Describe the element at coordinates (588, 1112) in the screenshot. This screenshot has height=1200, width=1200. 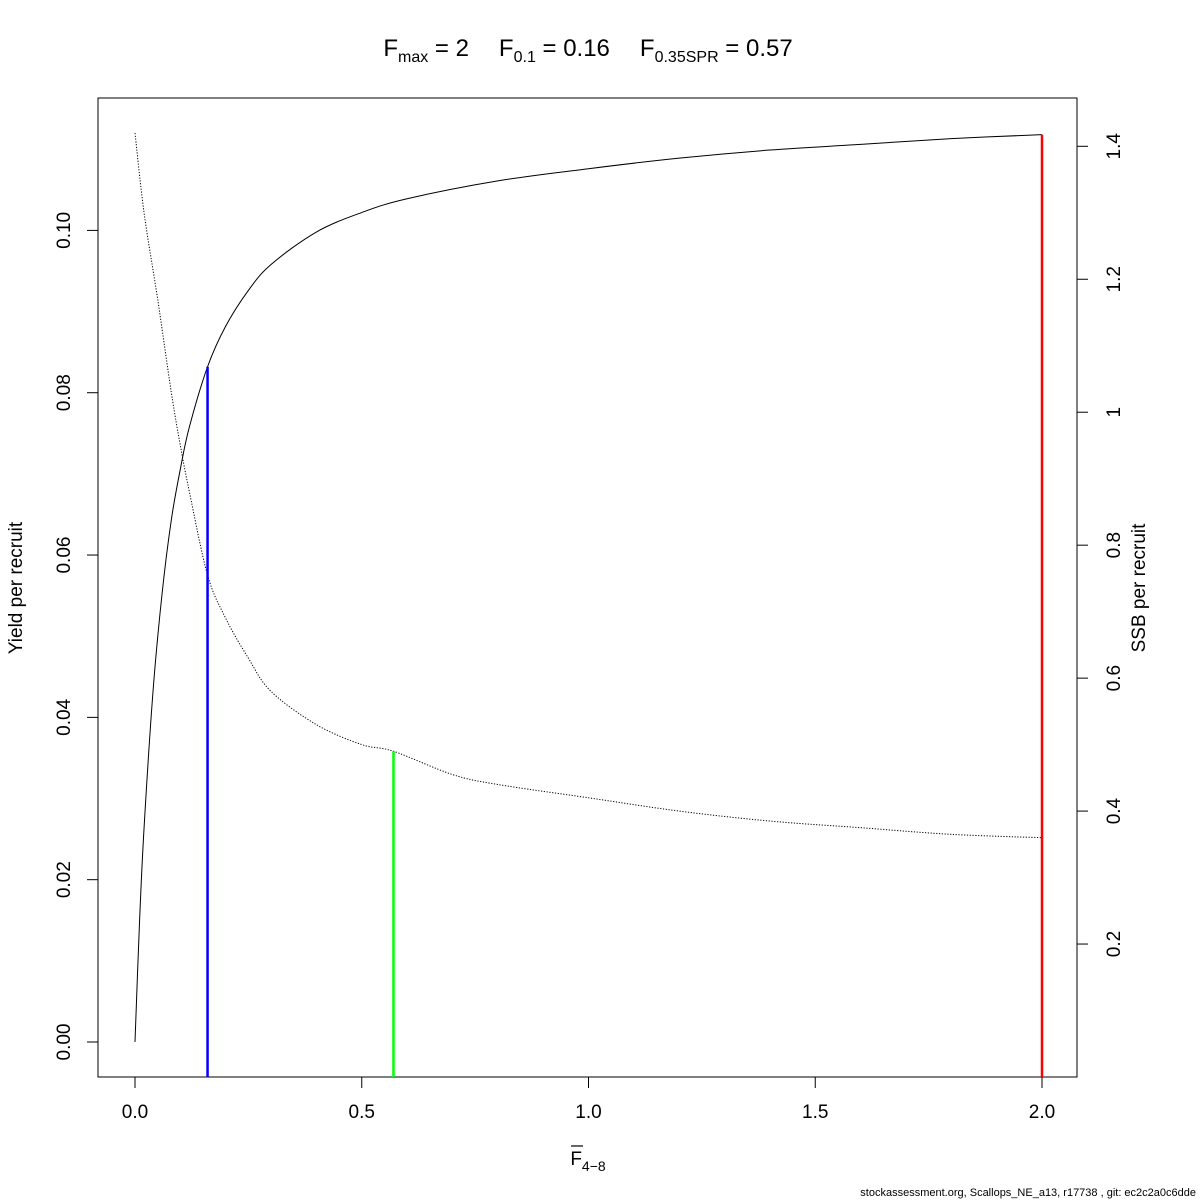
I see `x-tick-label: 1.0` at that location.